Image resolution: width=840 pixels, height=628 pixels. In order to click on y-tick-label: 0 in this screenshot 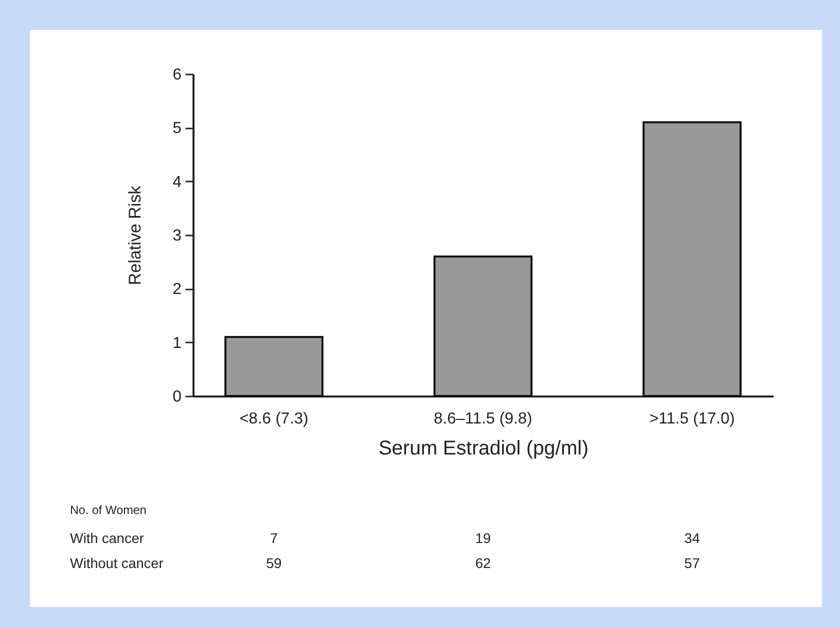, I will do `click(177, 397)`.